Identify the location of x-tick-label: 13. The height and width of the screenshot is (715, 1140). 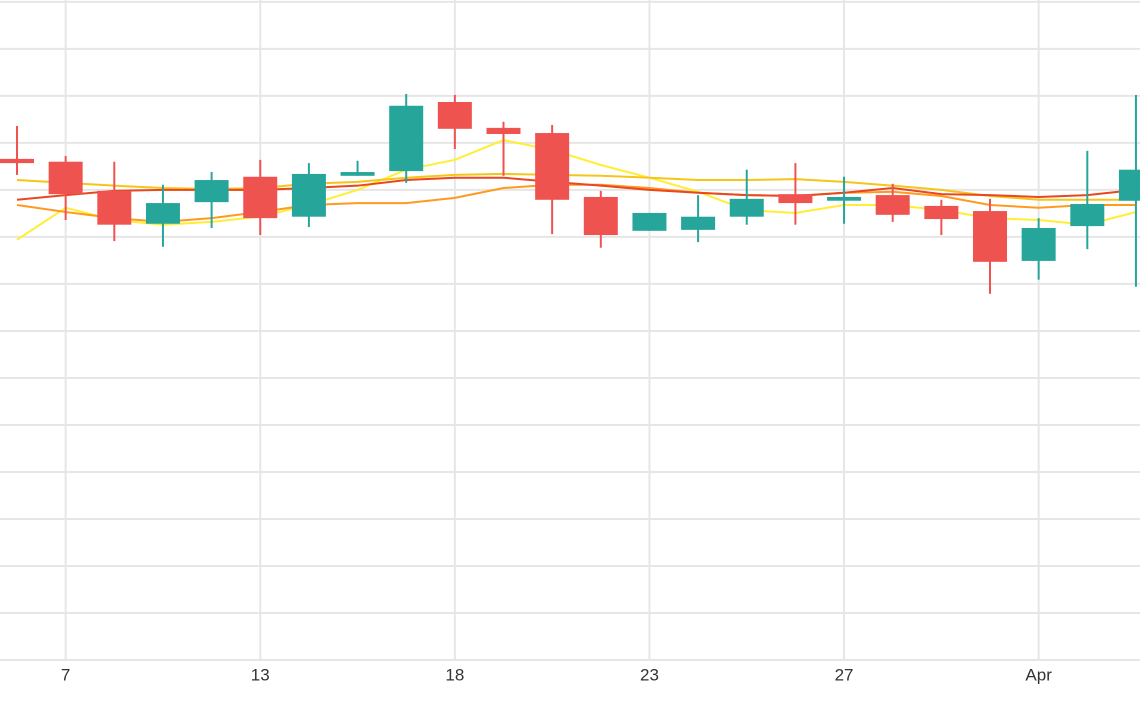
(260, 674).